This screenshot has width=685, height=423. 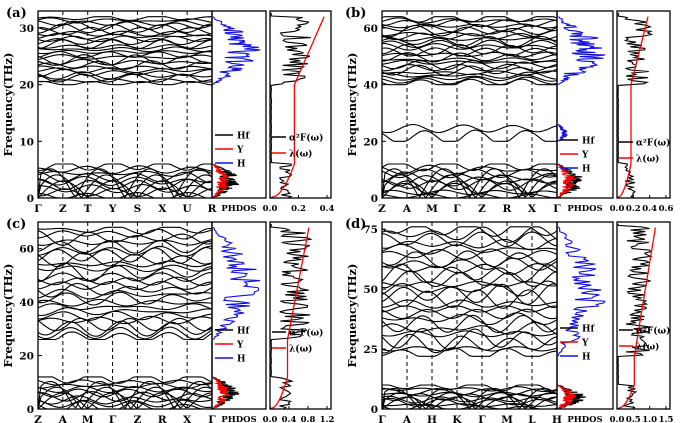 I want to click on y-tick-label: 40, so click(x=26, y=303).